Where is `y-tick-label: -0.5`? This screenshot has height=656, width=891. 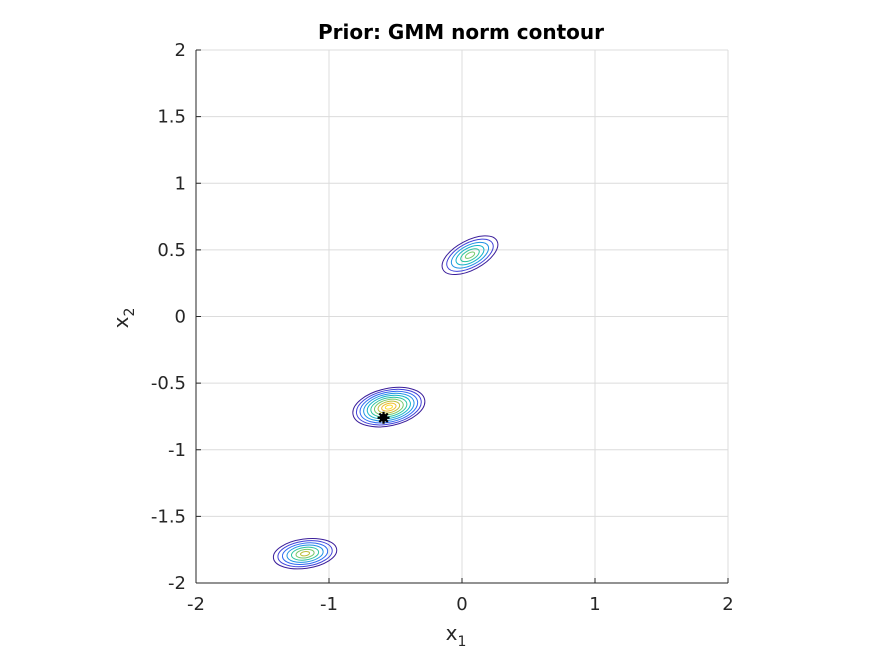 y-tick-label: -0.5 is located at coordinates (168, 383).